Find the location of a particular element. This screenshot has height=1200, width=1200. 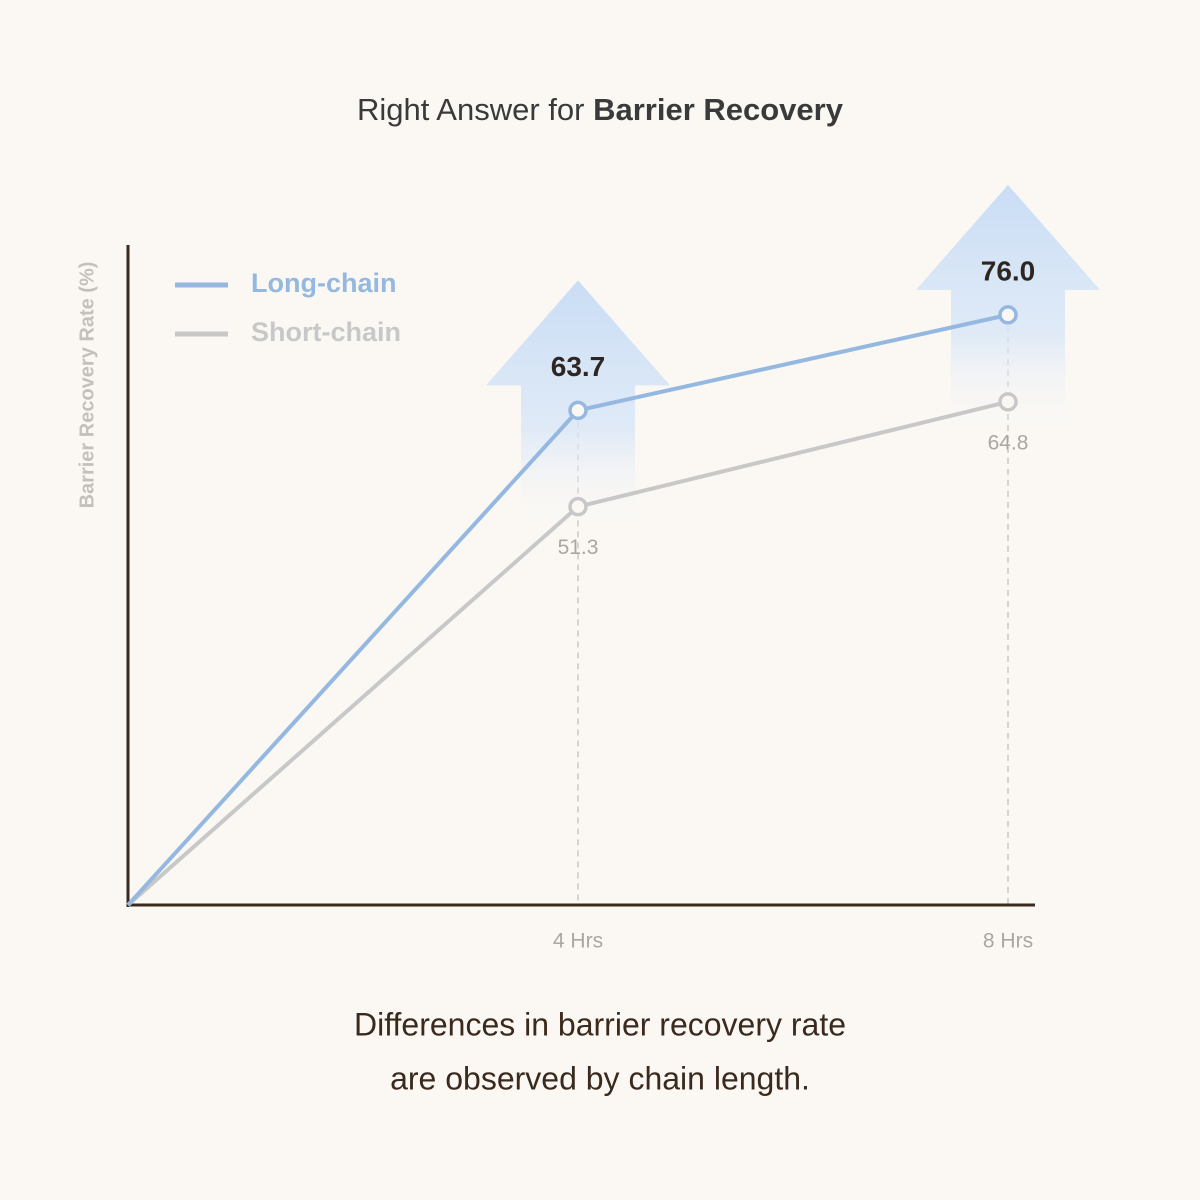

caption-line: Differences in barrier recovery rate is located at coordinates (600, 1024).